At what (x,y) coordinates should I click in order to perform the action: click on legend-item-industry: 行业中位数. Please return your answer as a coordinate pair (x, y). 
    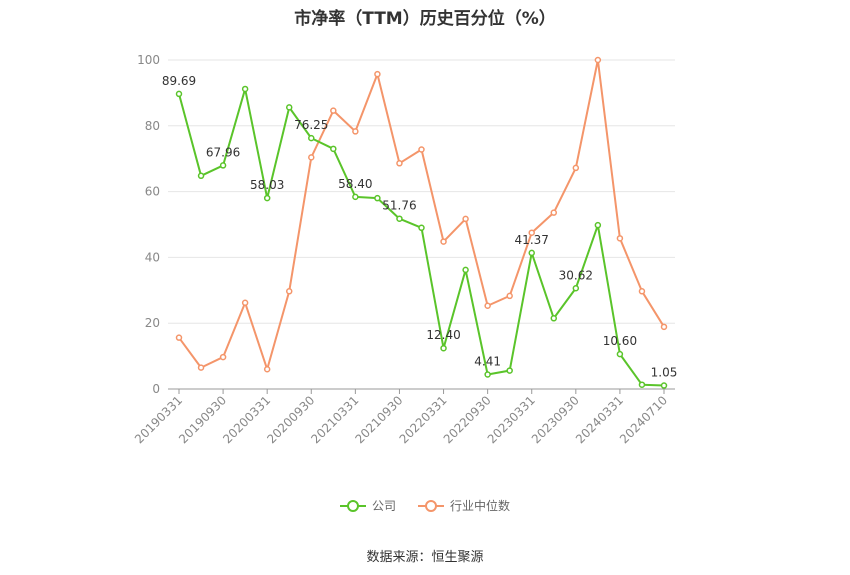
    Looking at the image, I should click on (464, 505).